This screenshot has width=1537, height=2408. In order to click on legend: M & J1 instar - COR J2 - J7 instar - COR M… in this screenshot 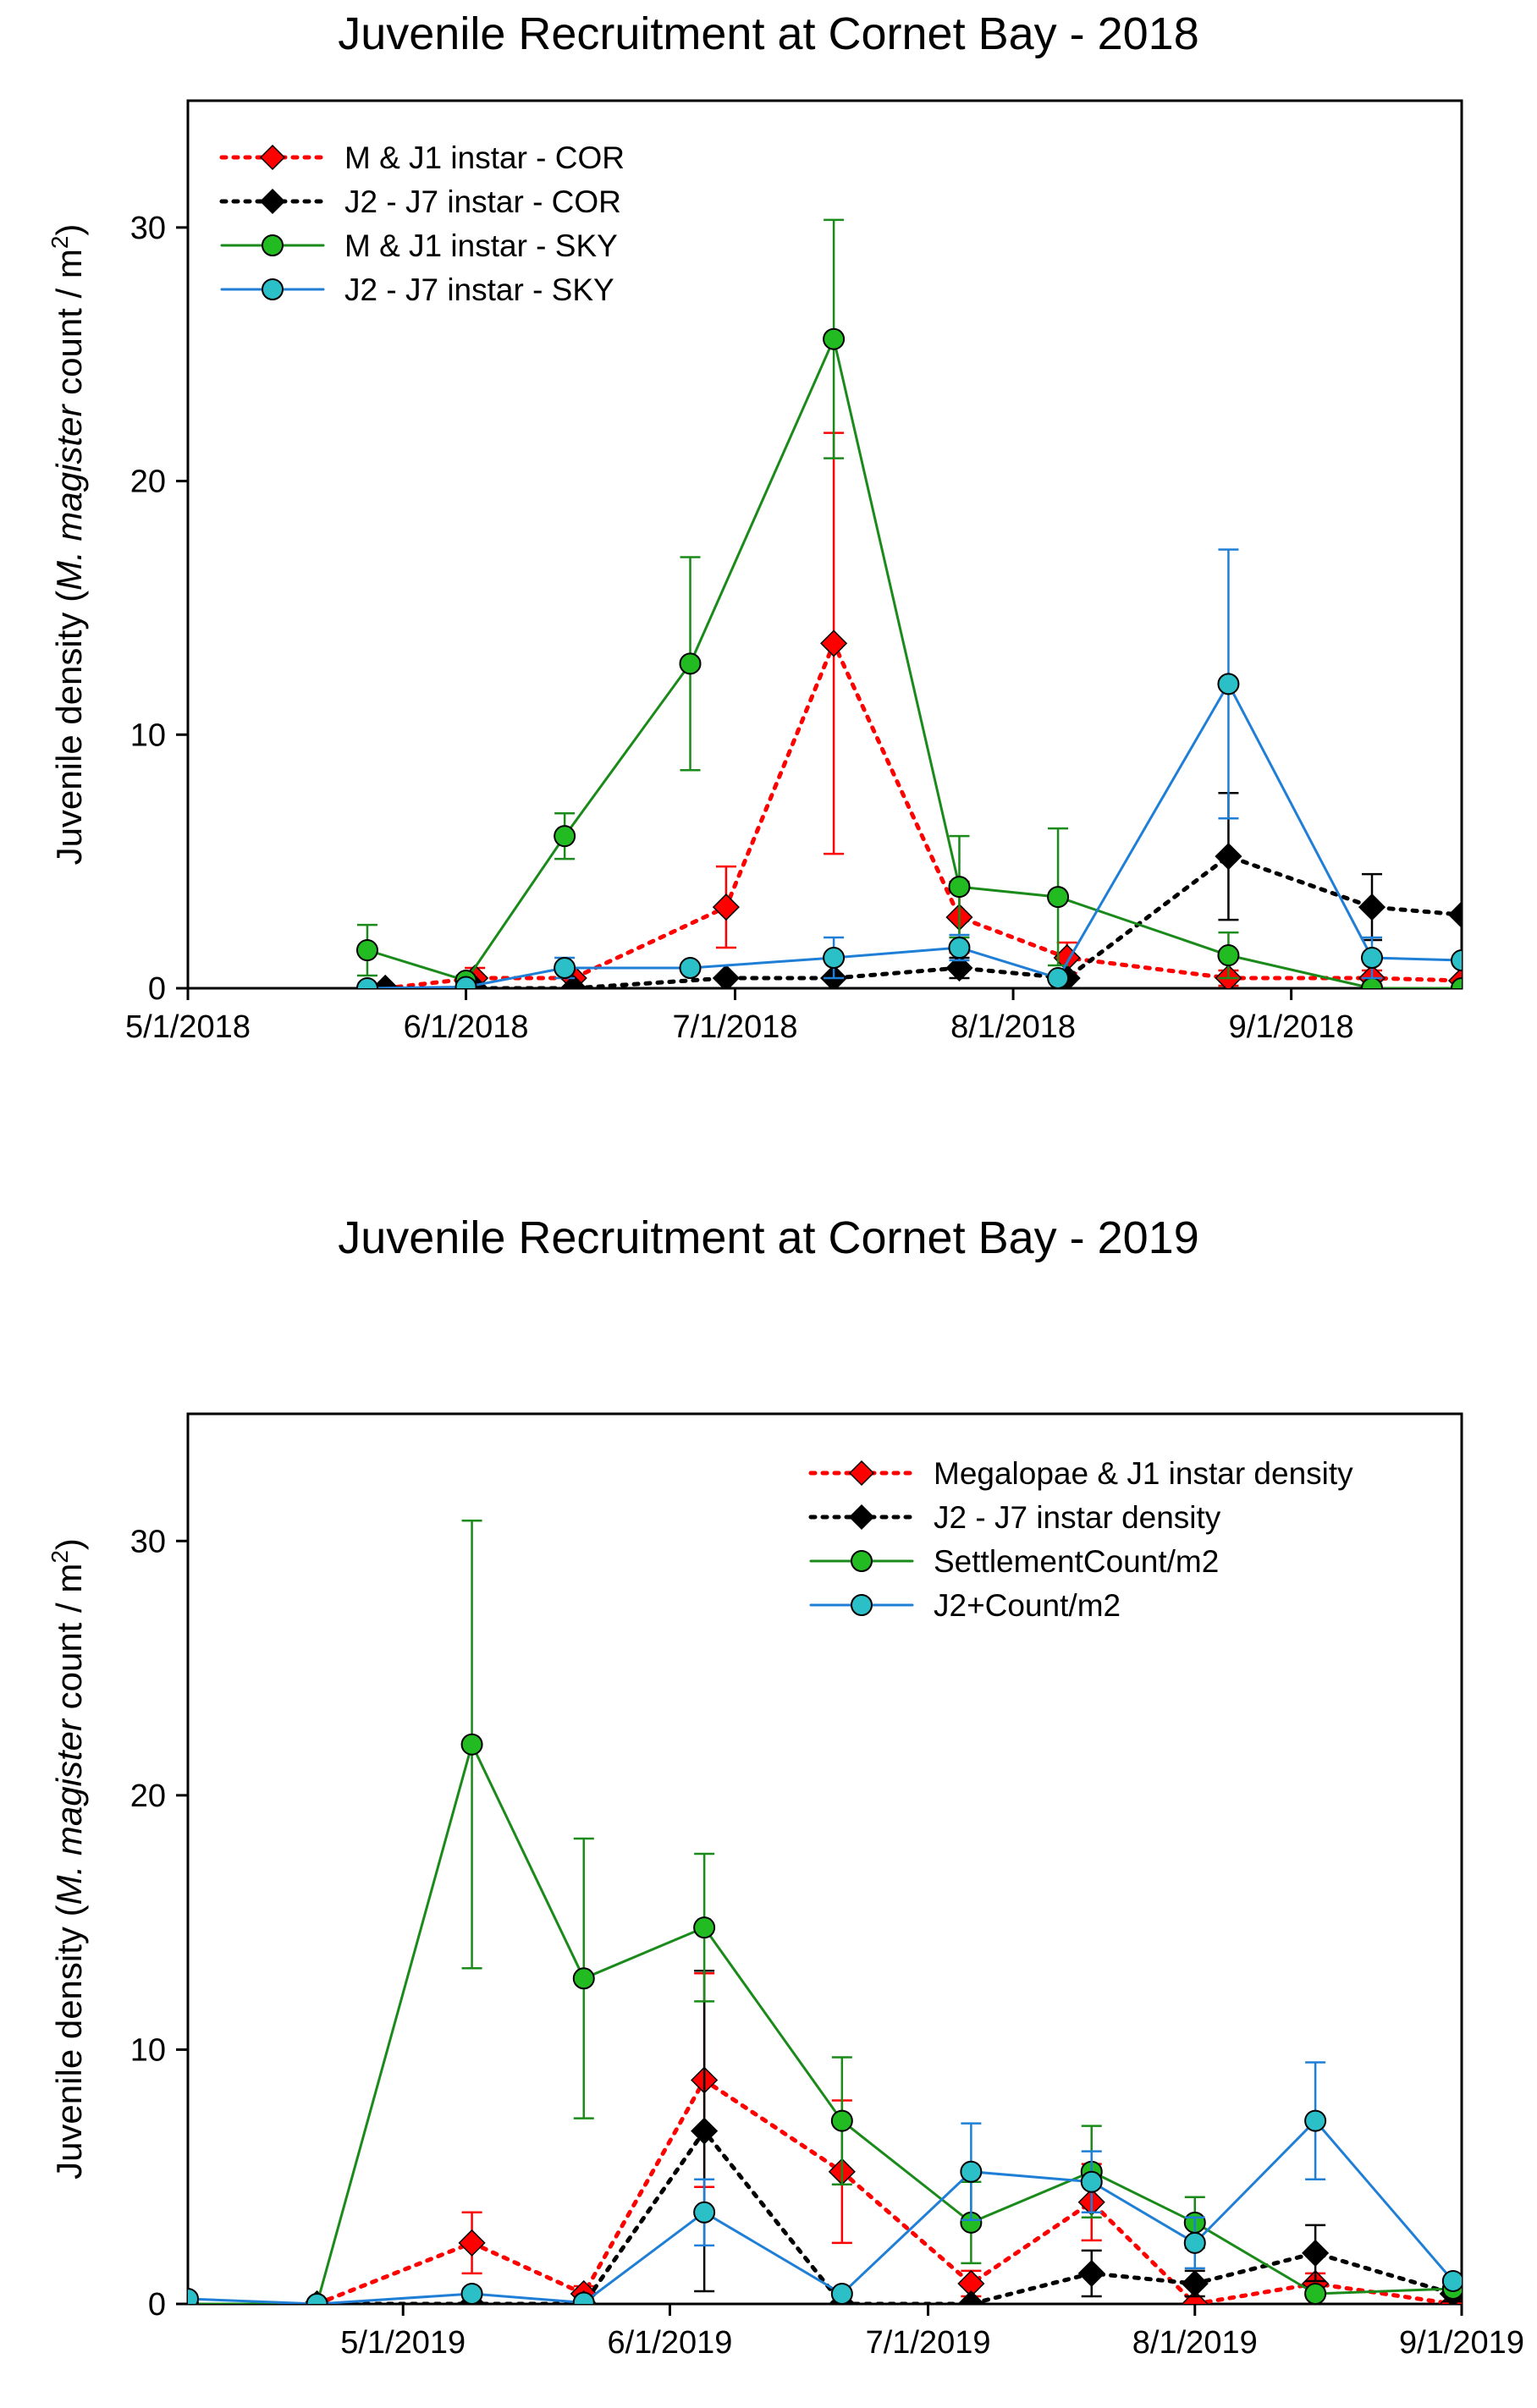, I will do `click(422, 223)`.